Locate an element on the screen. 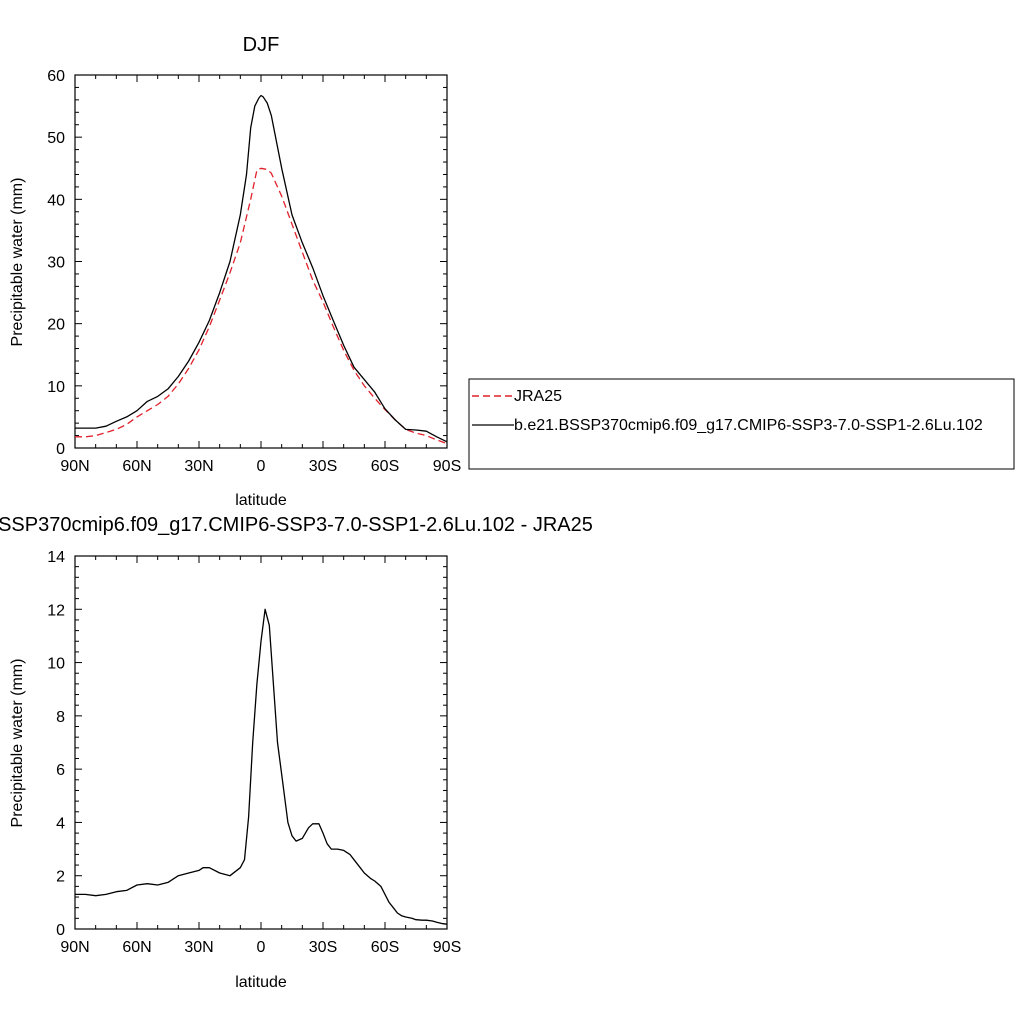  top-y-tick-label: 40 is located at coordinates (56, 200).